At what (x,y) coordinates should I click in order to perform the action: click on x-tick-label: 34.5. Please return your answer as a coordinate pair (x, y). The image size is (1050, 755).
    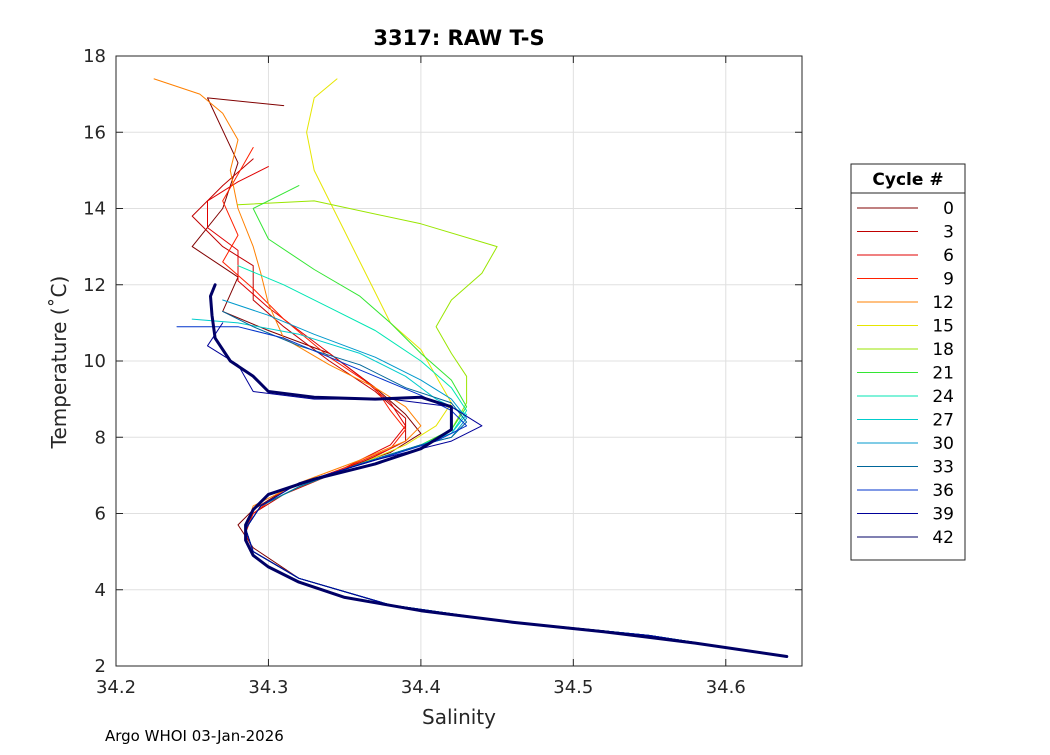
    Looking at the image, I should click on (573, 687).